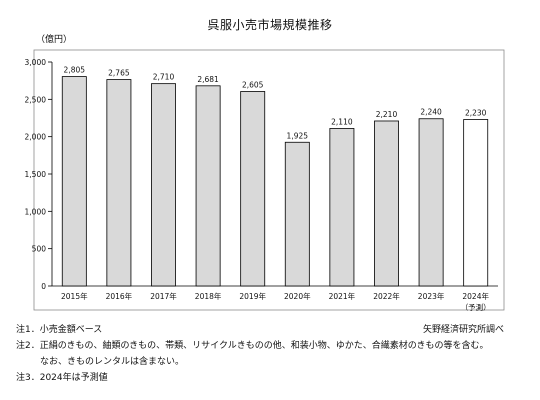 The width and height of the screenshot is (540, 400). I want to click on data-label: 2,765, so click(119, 73).